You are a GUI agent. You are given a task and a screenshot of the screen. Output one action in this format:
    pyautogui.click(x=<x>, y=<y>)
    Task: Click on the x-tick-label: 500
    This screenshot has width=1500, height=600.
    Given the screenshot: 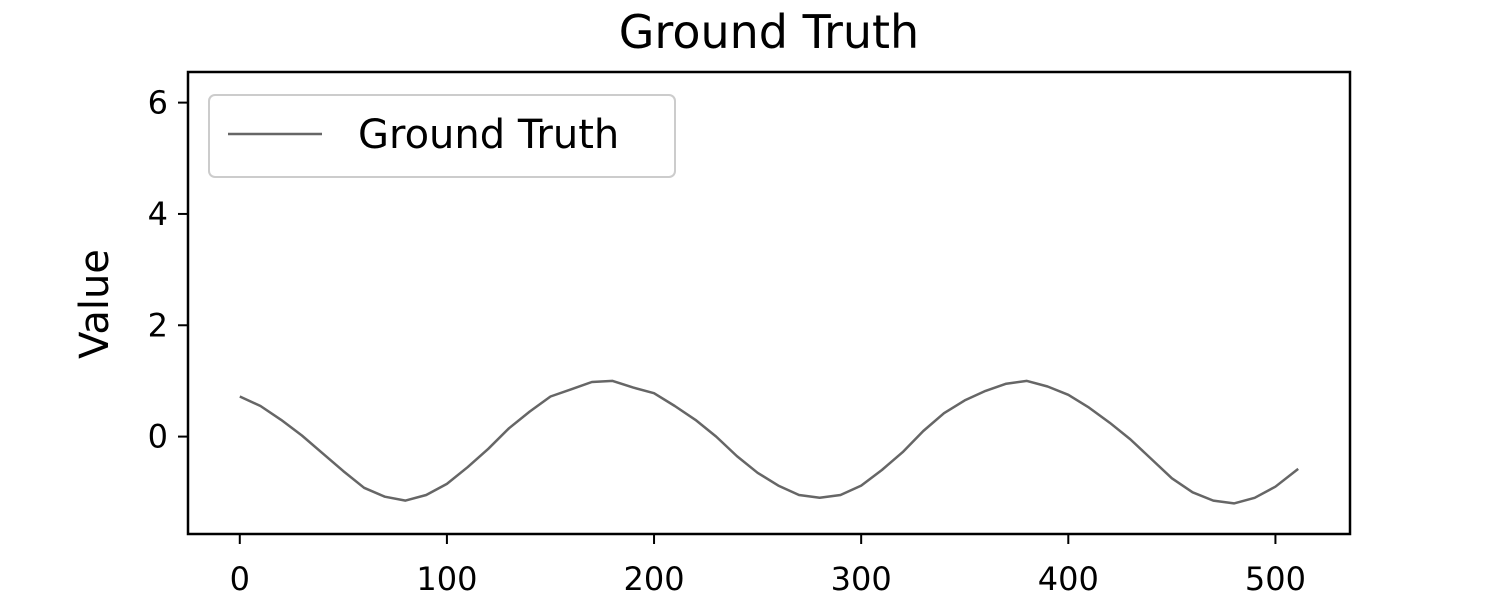 What is the action you would take?
    pyautogui.click(x=1275, y=579)
    